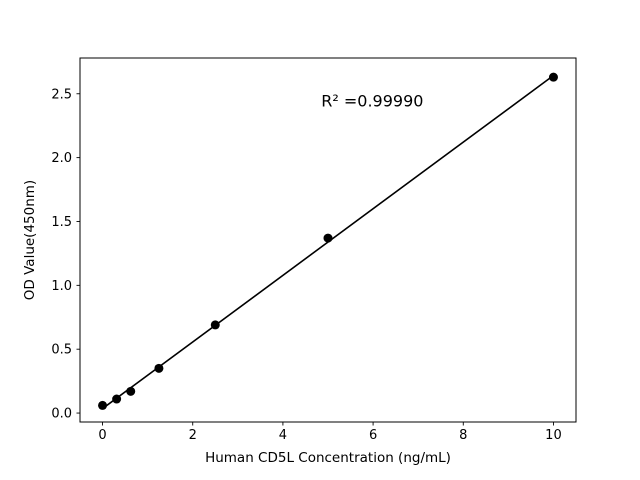 The height and width of the screenshot is (480, 640). I want to click on x-tick-label: 2, so click(193, 435).